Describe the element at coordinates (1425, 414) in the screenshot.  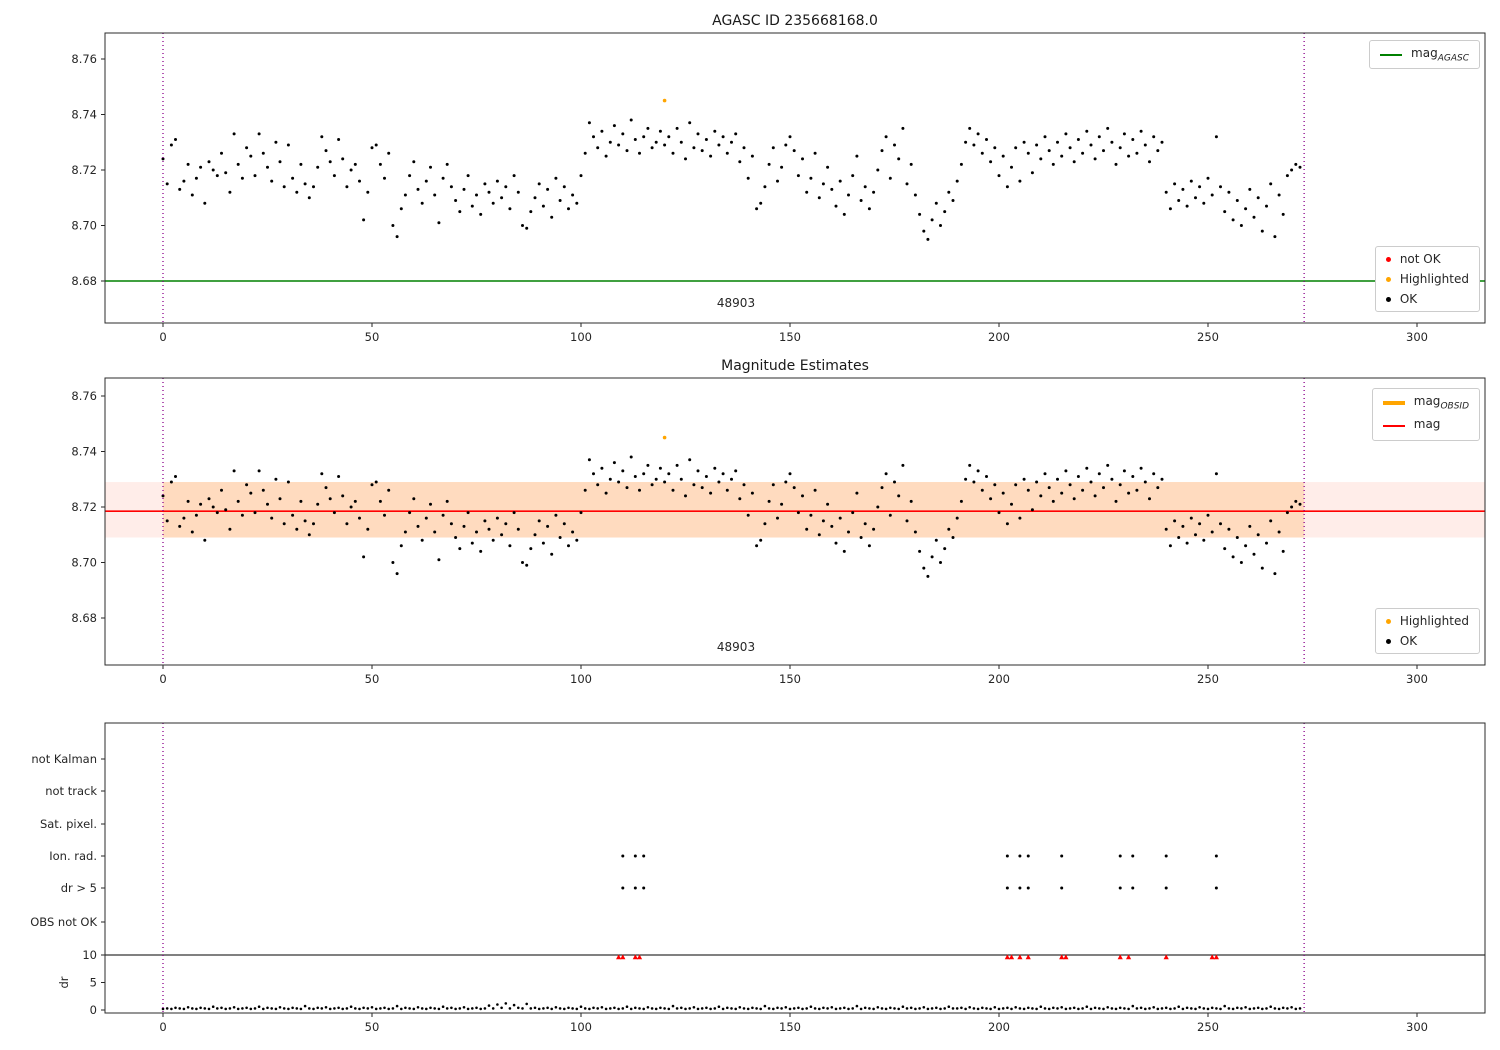
I see `plot2-line-legend: magOBSID mag` at that location.